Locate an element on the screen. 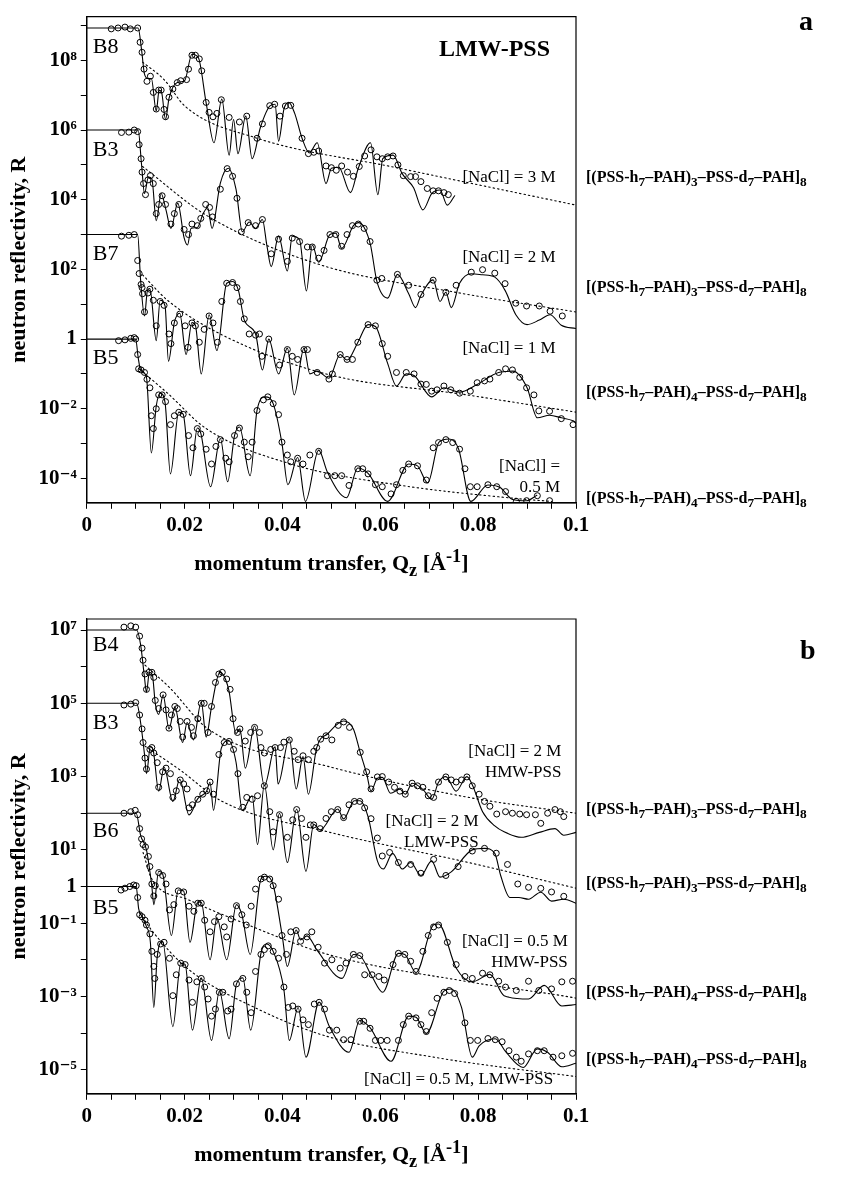  annotation: [NaCl] = 2 M LMW-PSS is located at coordinates (432, 831).